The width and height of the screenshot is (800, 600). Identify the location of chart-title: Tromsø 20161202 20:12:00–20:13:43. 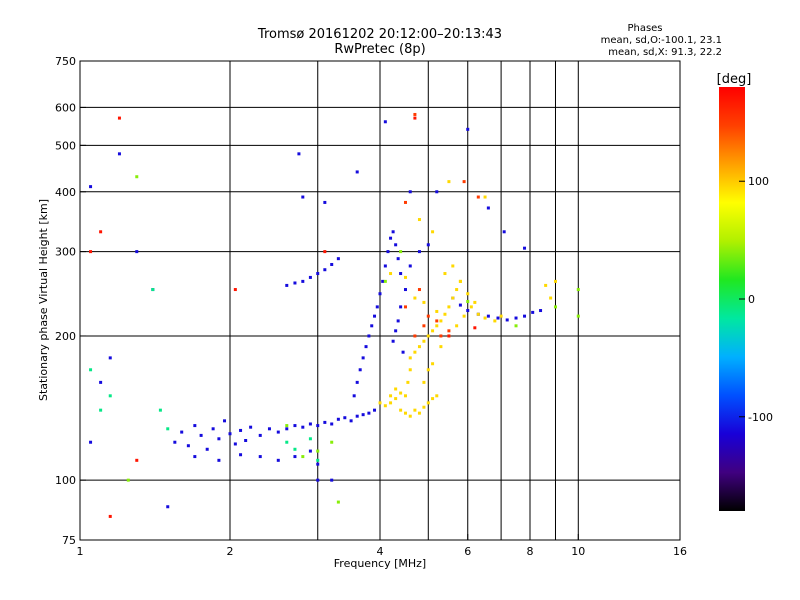
(379, 34).